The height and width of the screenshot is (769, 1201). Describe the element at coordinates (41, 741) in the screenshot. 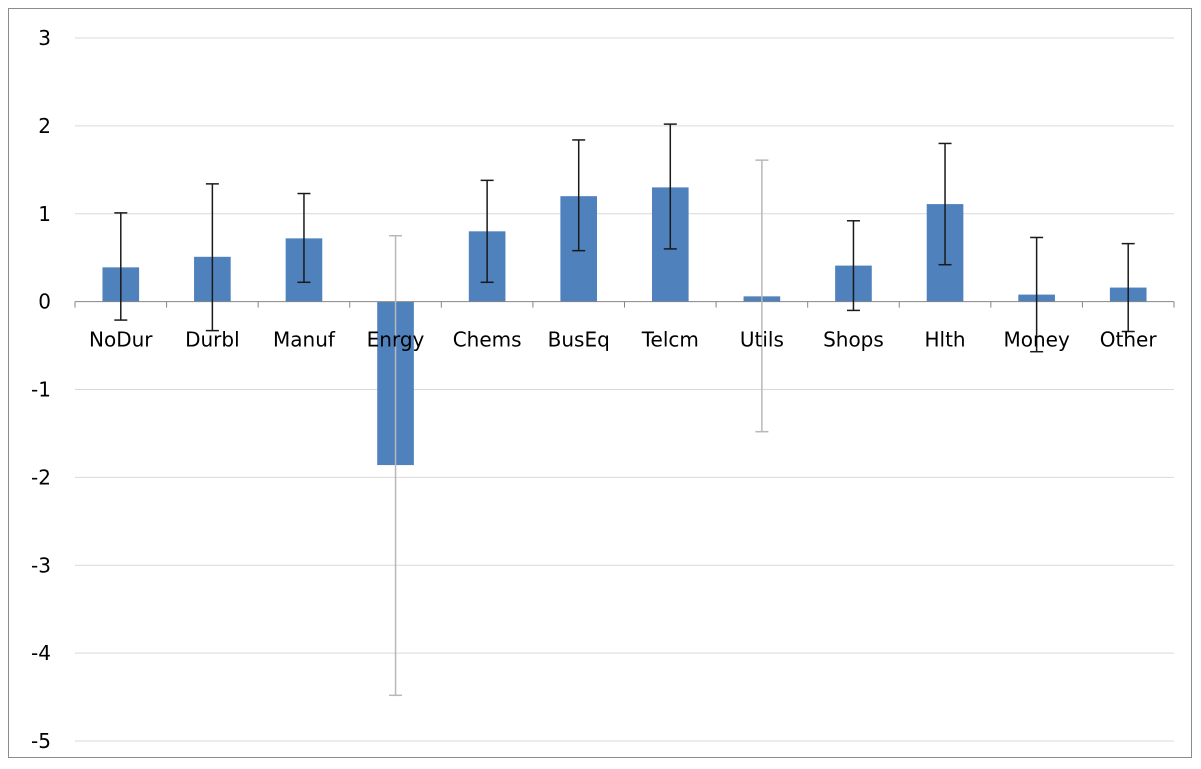

I see `y-tick-label: -5` at that location.